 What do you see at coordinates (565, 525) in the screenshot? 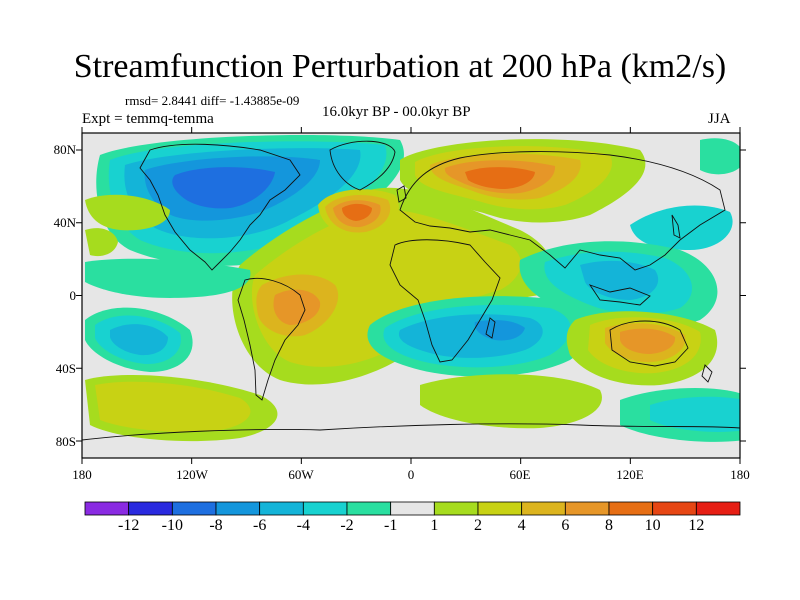
I see `colorbar-label: 6` at bounding box center [565, 525].